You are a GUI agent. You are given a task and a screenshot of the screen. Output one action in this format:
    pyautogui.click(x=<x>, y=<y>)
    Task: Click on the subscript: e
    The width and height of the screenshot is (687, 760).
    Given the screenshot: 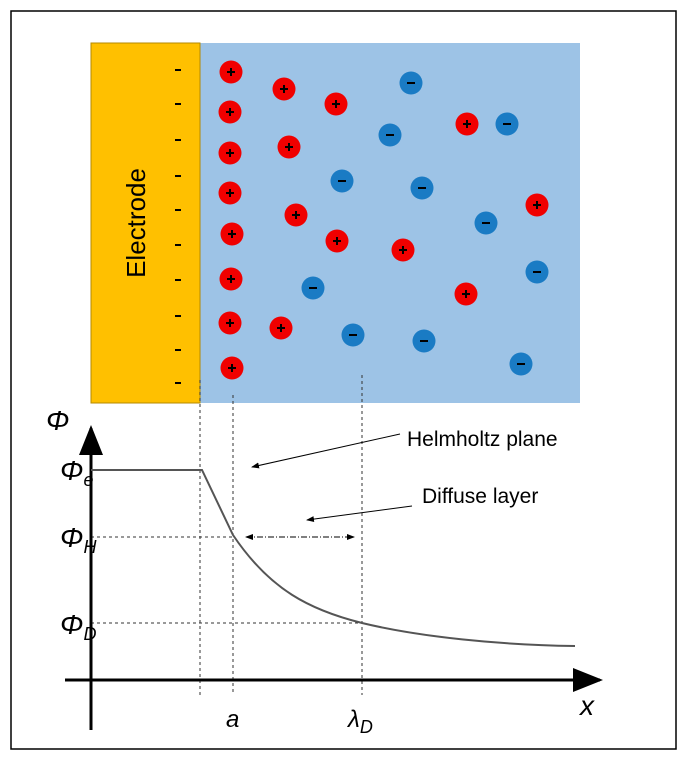 What is the action you would take?
    pyautogui.click(x=88, y=480)
    